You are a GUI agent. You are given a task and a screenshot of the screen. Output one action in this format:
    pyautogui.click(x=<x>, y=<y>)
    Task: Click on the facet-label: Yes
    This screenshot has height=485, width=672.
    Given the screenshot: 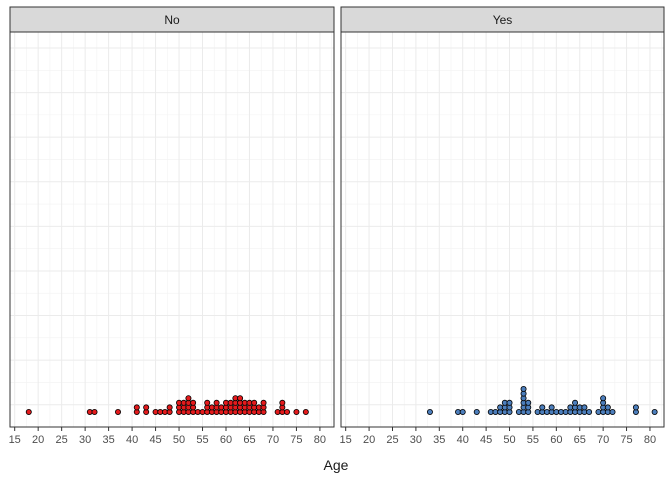 What is the action you would take?
    pyautogui.click(x=503, y=20)
    